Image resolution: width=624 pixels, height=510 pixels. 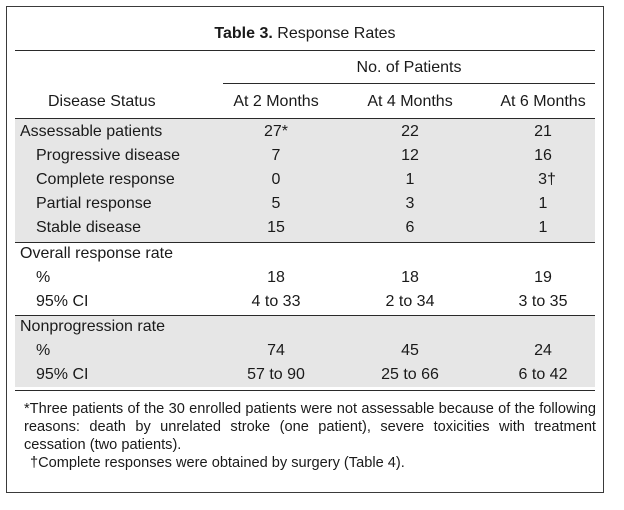 What do you see at coordinates (62, 374) in the screenshot?
I see `row-label-nonprogression-ci: 95% CI` at bounding box center [62, 374].